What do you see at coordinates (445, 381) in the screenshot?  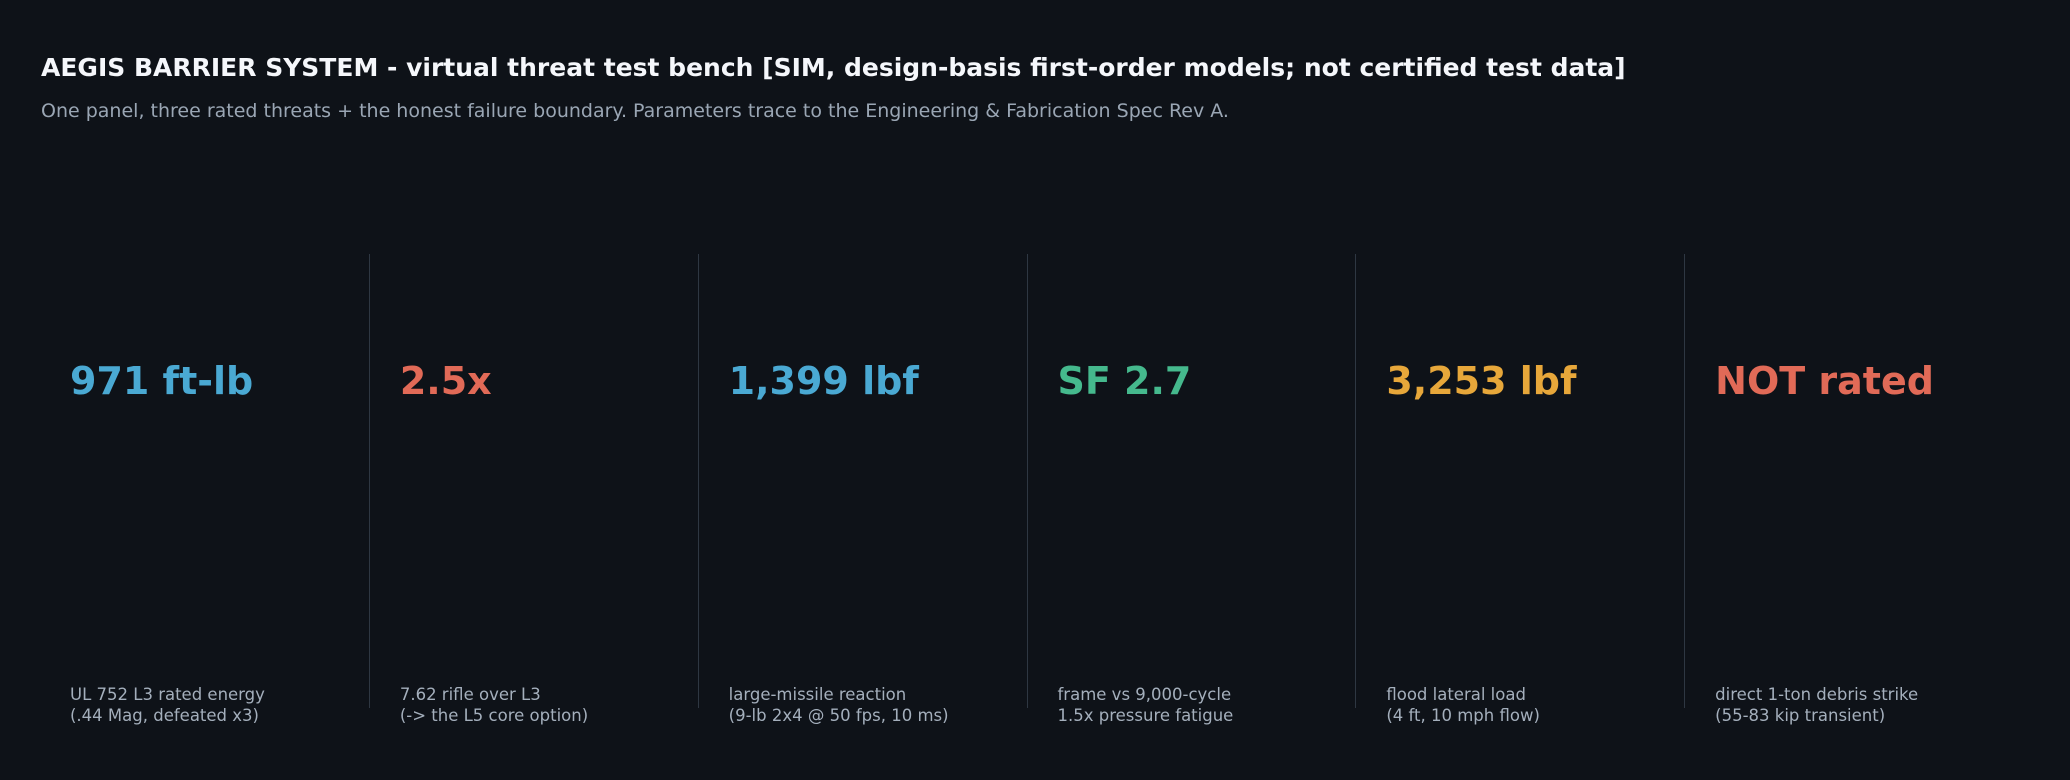 I see `metric-value: 2.5x` at bounding box center [445, 381].